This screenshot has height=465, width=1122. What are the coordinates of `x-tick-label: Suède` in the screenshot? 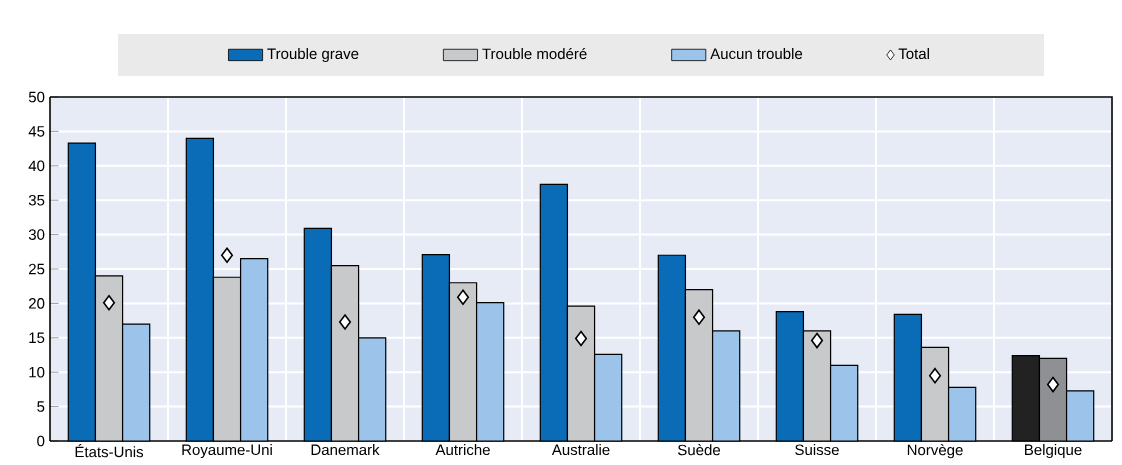 It's located at (699, 450).